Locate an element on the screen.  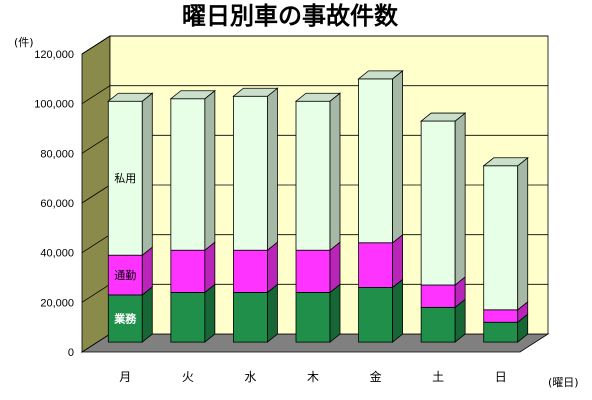
chart-title: 曜日別車の事故件数 is located at coordinates (290, 16).